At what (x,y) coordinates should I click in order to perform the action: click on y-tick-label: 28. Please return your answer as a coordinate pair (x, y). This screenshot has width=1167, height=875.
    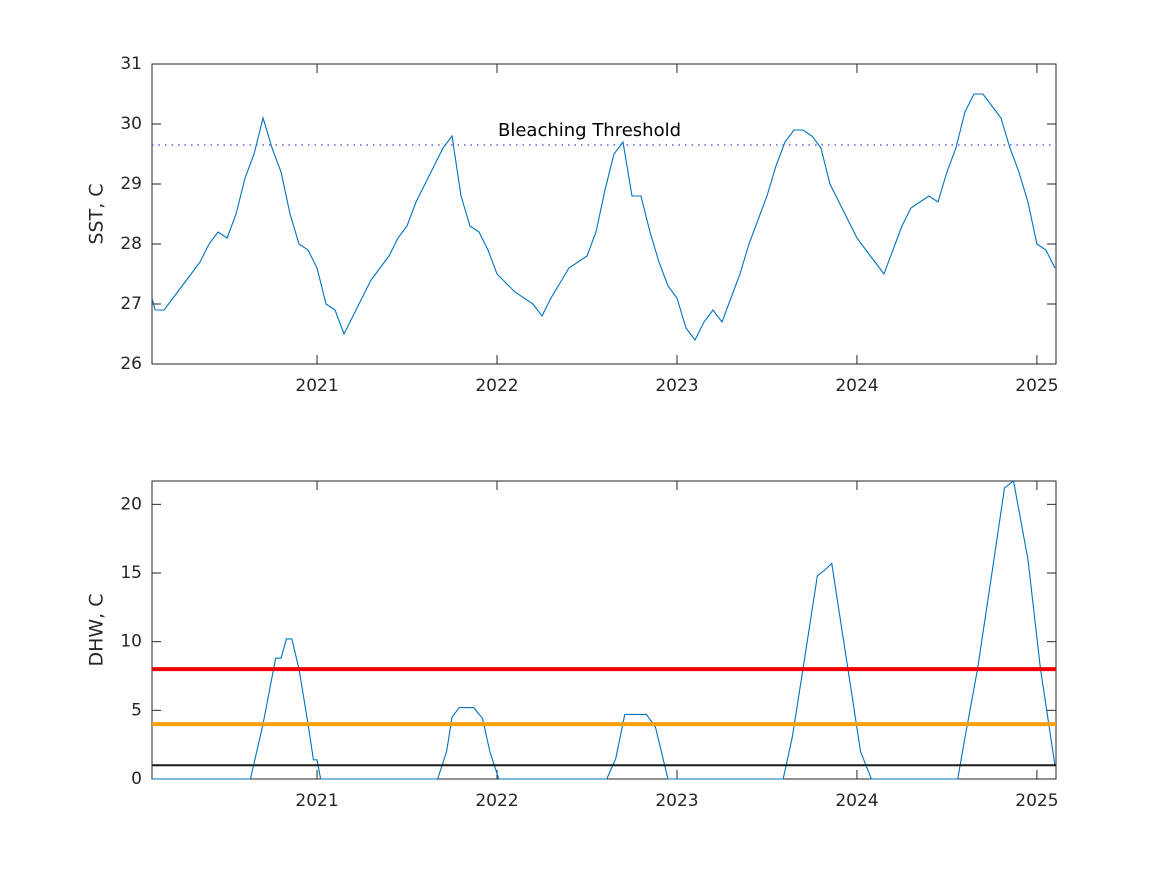
    Looking at the image, I should click on (131, 244).